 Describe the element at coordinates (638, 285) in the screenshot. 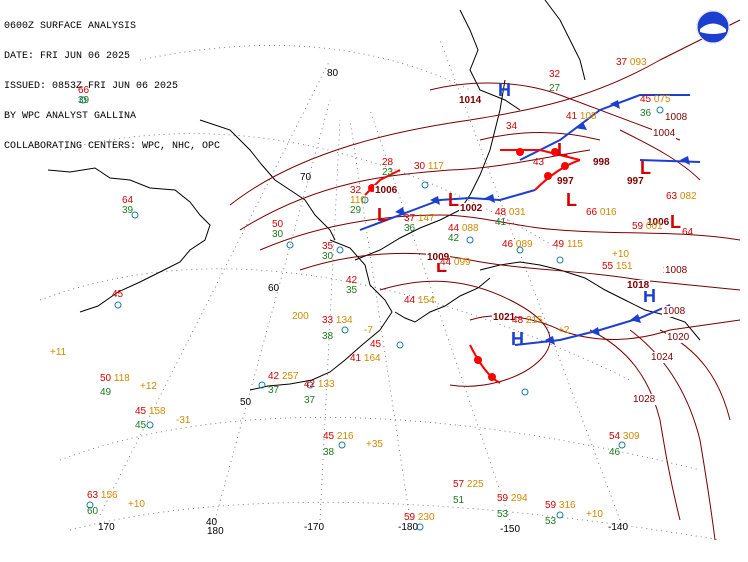

I see `pressure-value: 1018` at that location.